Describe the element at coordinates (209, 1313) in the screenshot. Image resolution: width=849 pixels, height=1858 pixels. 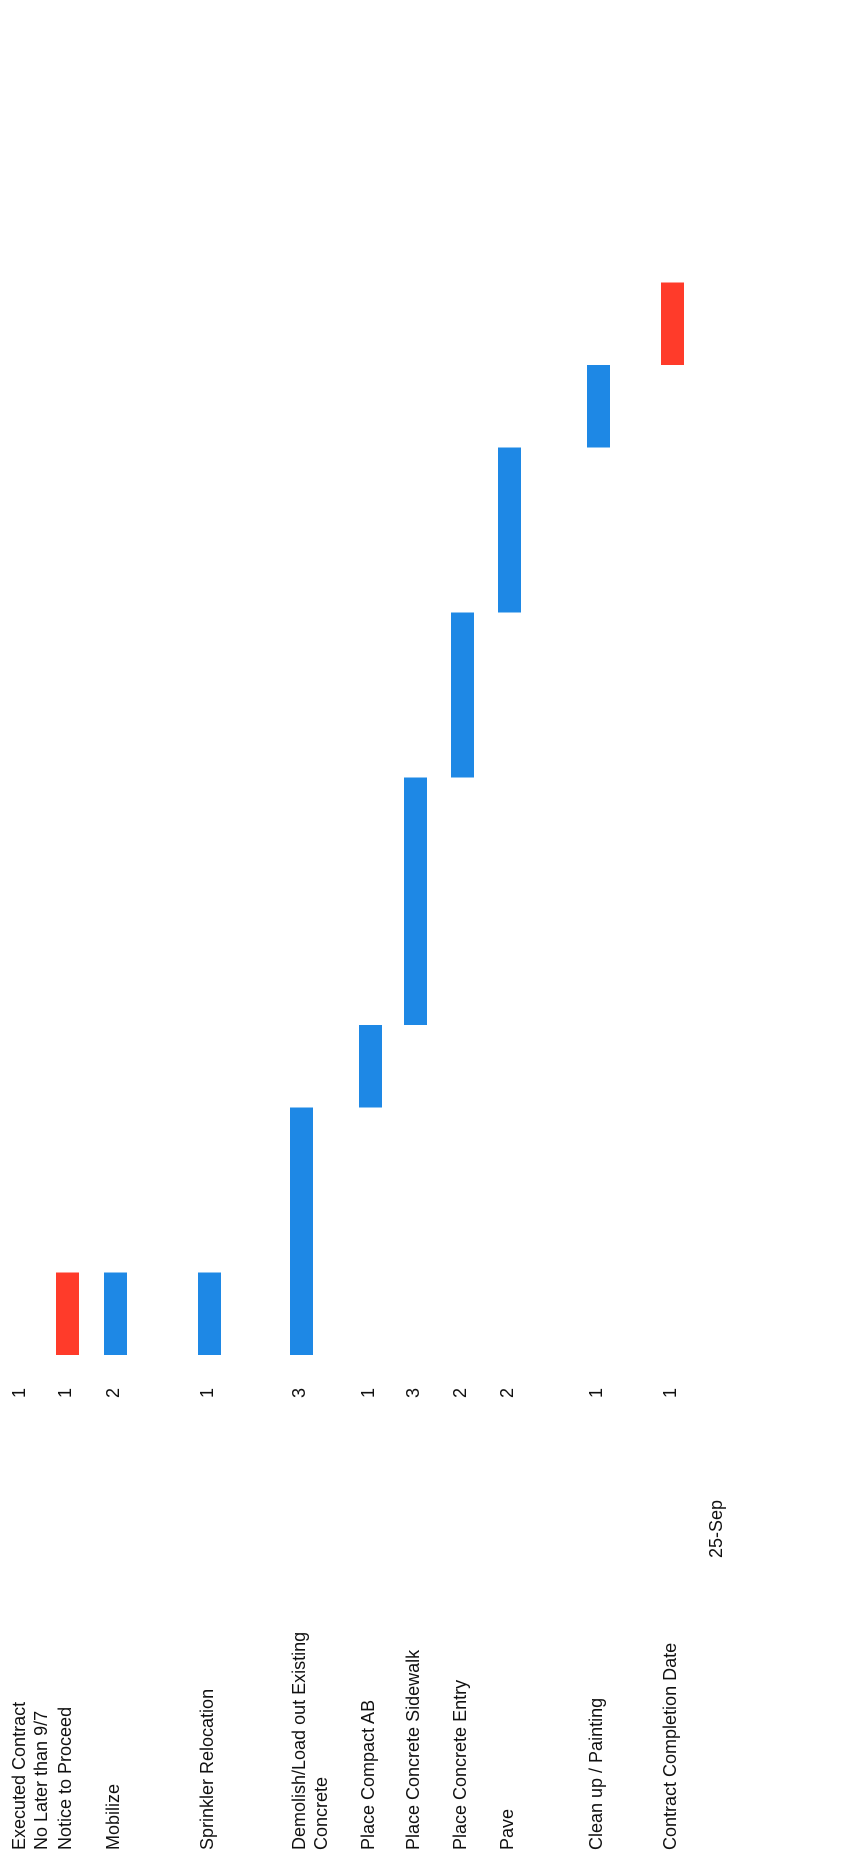
I see `task-bar-sprinkler-relocation` at that location.